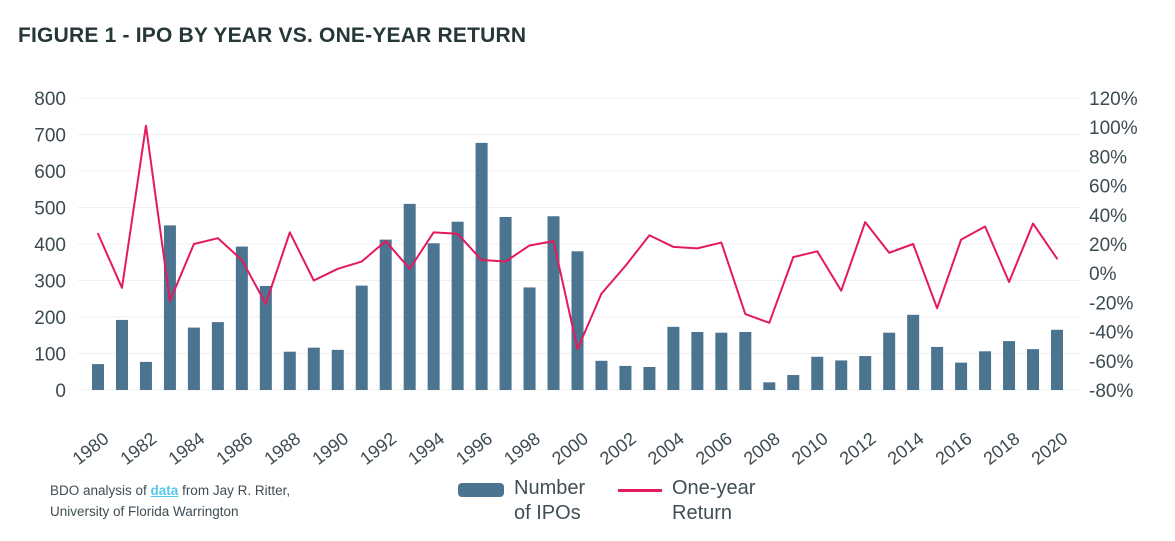 The image size is (1175, 541). Describe the element at coordinates (378, 448) in the screenshot. I see `x-axis-tick-label: 1992` at that location.